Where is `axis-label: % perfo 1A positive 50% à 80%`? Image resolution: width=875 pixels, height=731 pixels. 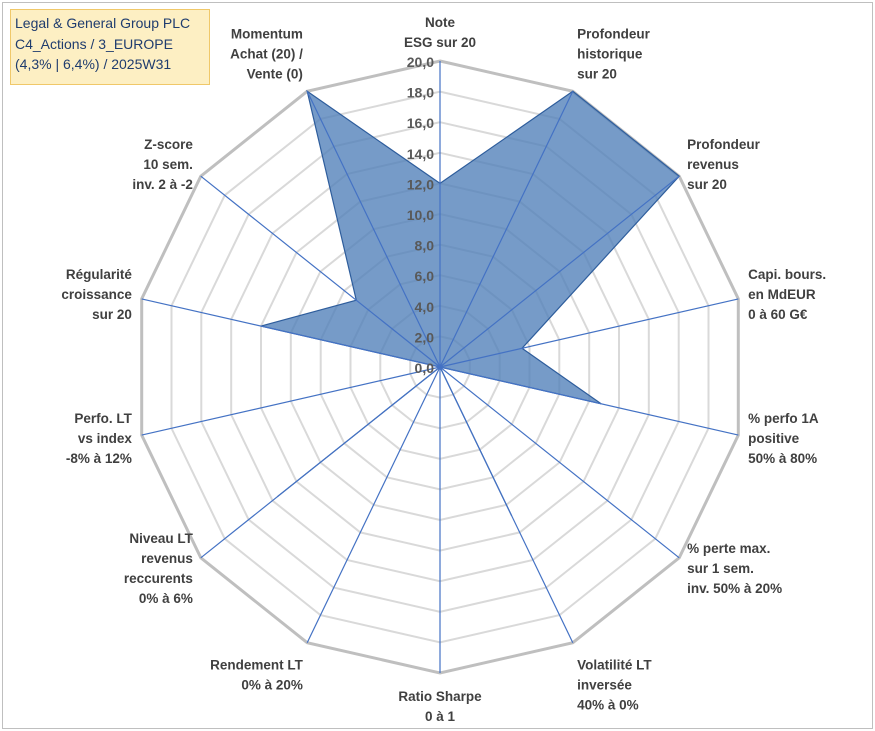 axis-label: % perfo 1A positive 50% à 80% is located at coordinates (783, 438).